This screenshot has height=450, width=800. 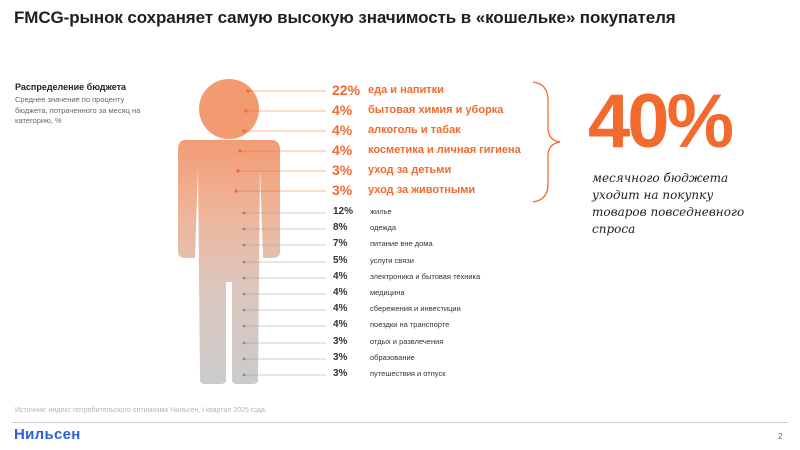 I want to click on fmcg-category-label: косметика и личная гигиена, so click(x=444, y=150).